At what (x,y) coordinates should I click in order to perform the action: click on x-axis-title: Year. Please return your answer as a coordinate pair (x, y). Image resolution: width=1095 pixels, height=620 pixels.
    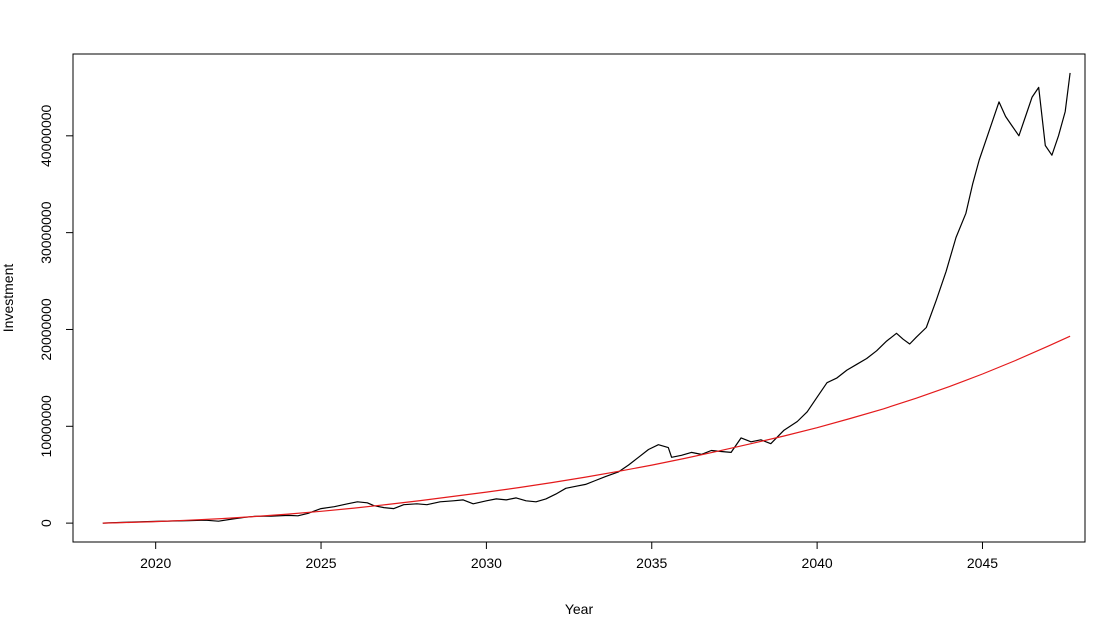
    Looking at the image, I should click on (579, 609).